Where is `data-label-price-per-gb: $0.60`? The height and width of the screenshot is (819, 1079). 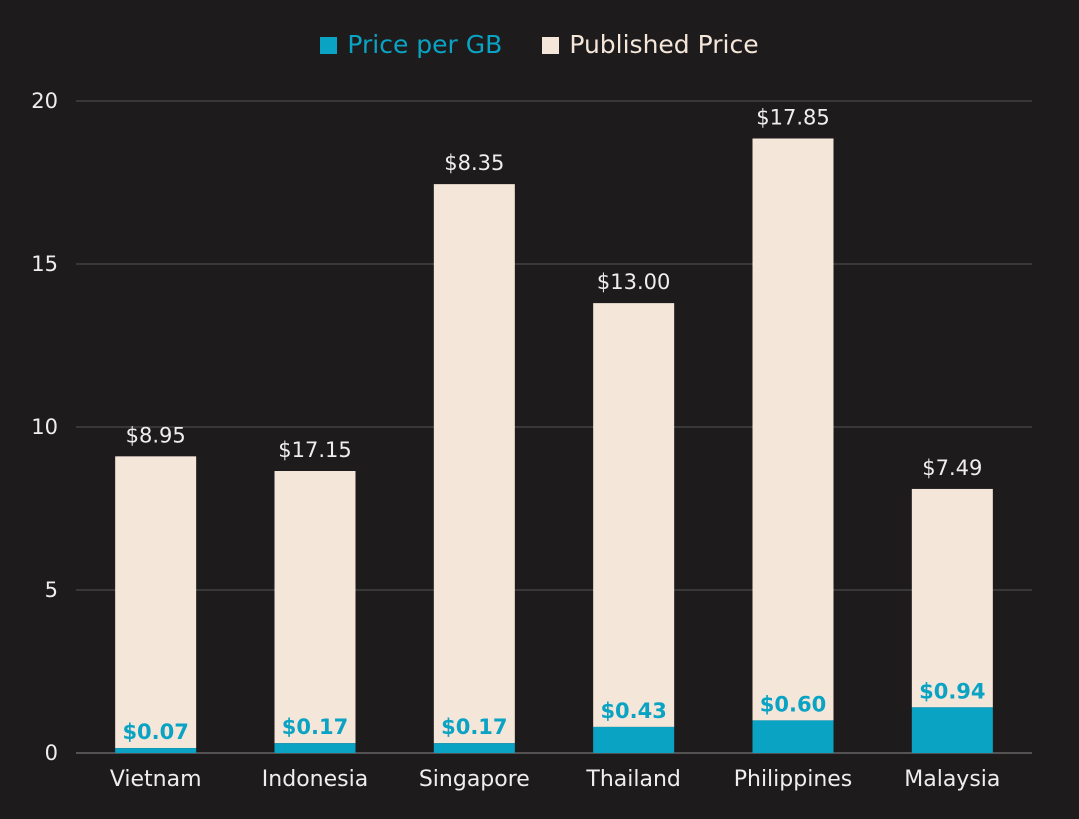
data-label-price-per-gb: $0.60 is located at coordinates (793, 704).